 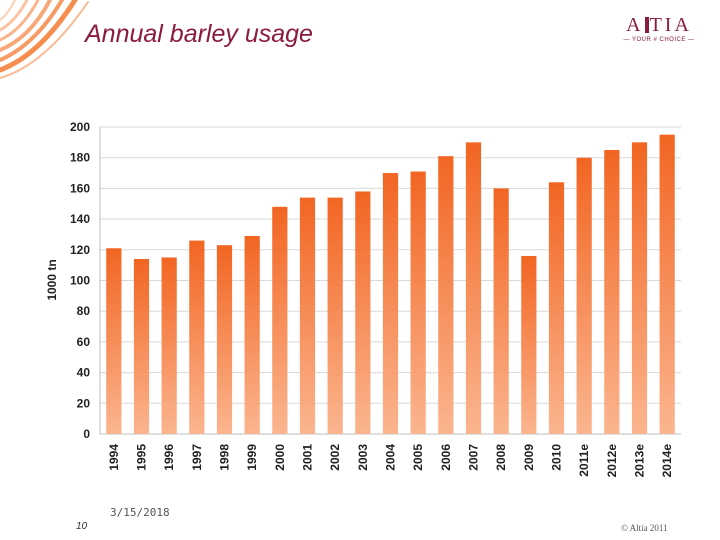 I want to click on copyright-notice: © Altia 2011, so click(x=644, y=528).